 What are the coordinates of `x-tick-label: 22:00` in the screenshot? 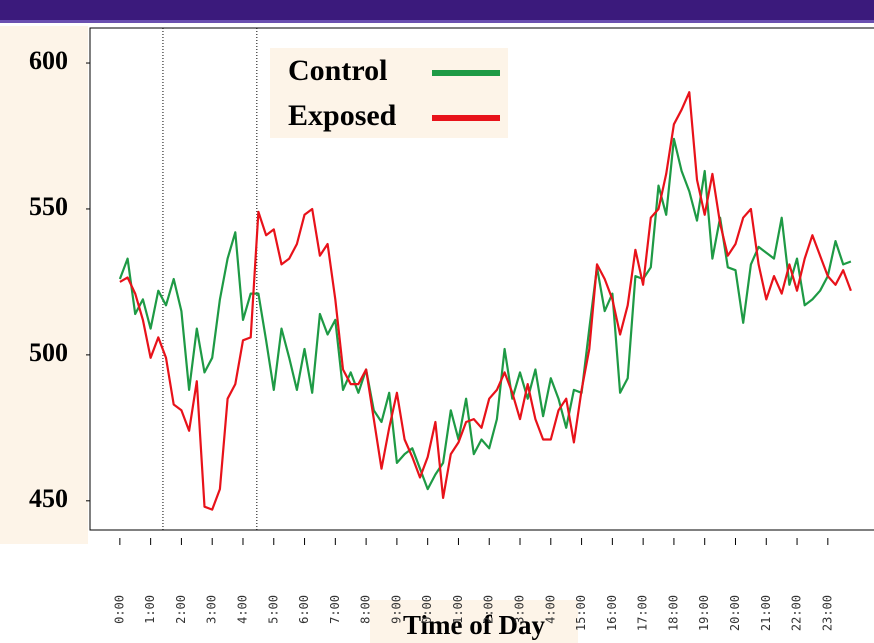 It's located at (797, 613).